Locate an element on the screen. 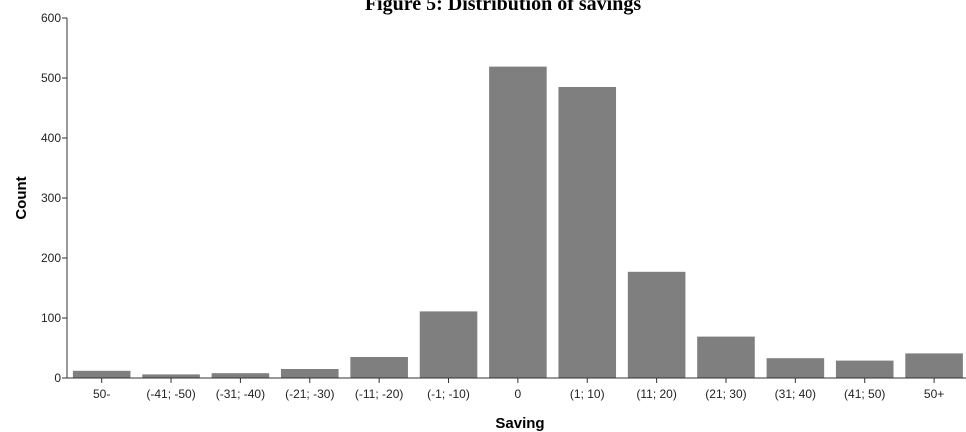 This screenshot has height=432, width=966. x-tick-label: (31; 40) is located at coordinates (795, 394).